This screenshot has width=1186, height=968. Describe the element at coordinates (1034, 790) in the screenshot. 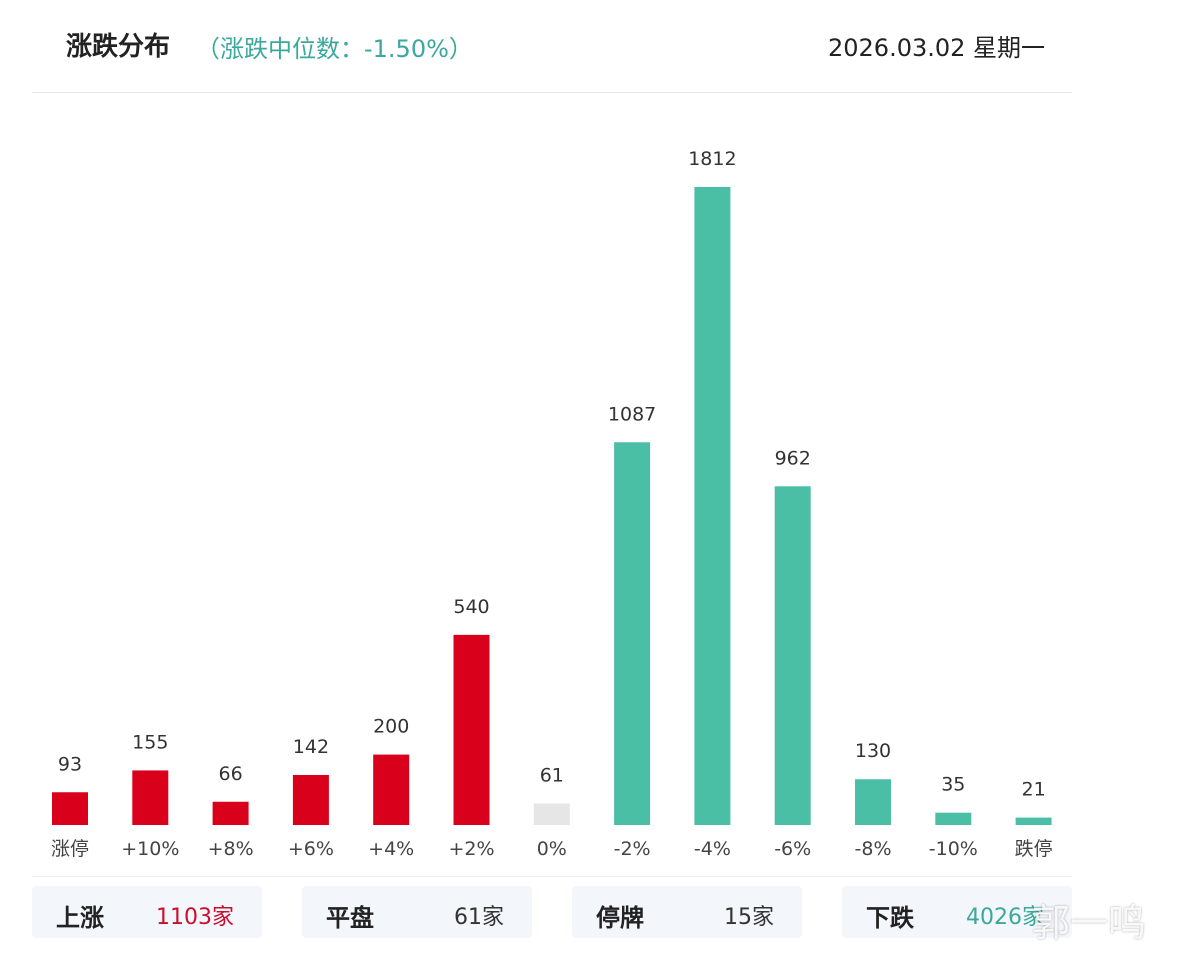

I see `bar-value-label: 21` at that location.